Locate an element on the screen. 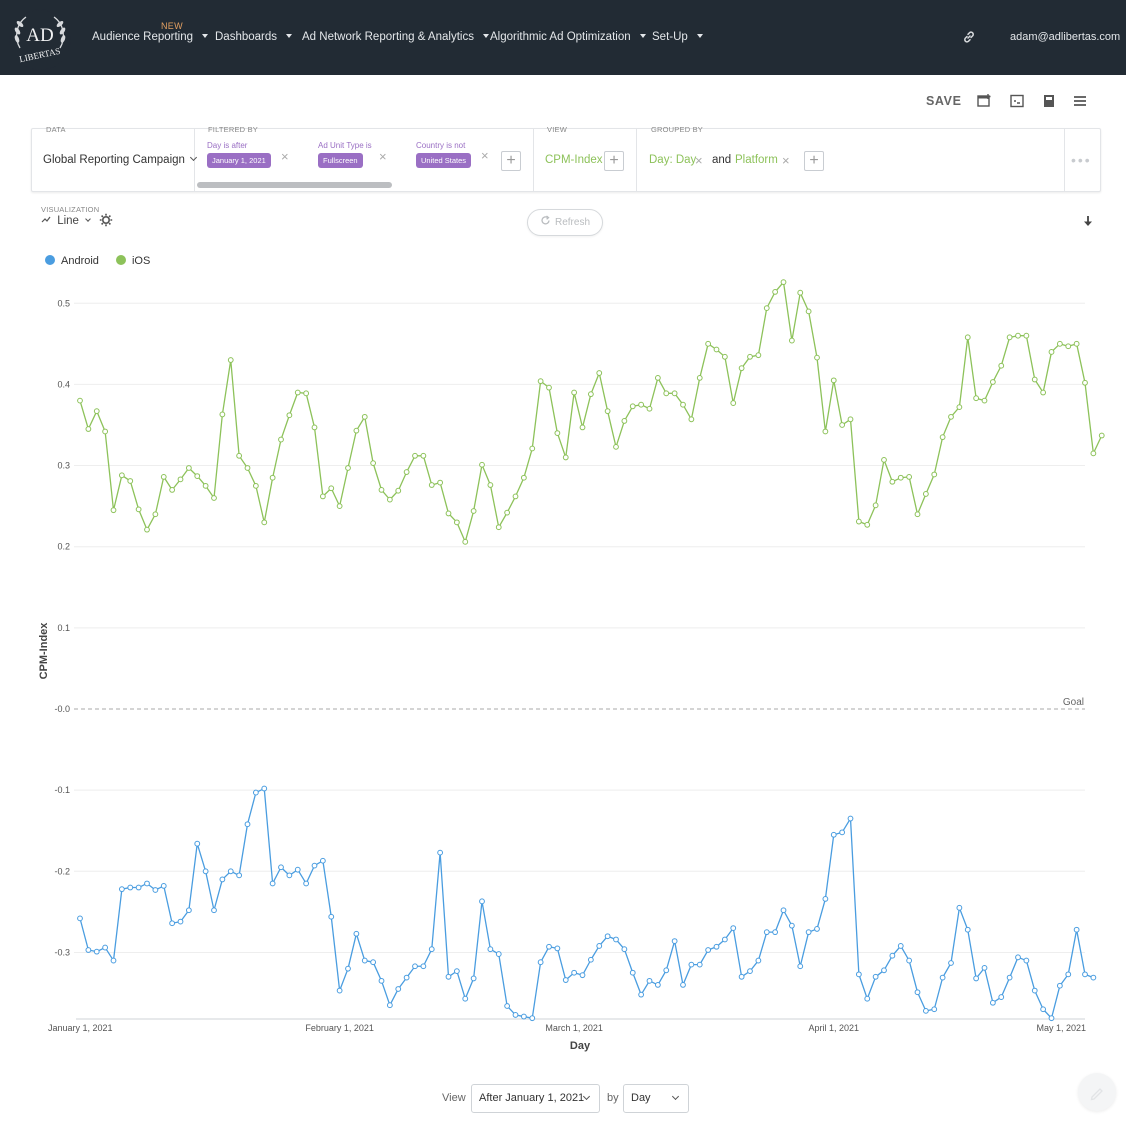 The image size is (1126, 1125). grouped-by-label: GROUPED BY is located at coordinates (677, 129).